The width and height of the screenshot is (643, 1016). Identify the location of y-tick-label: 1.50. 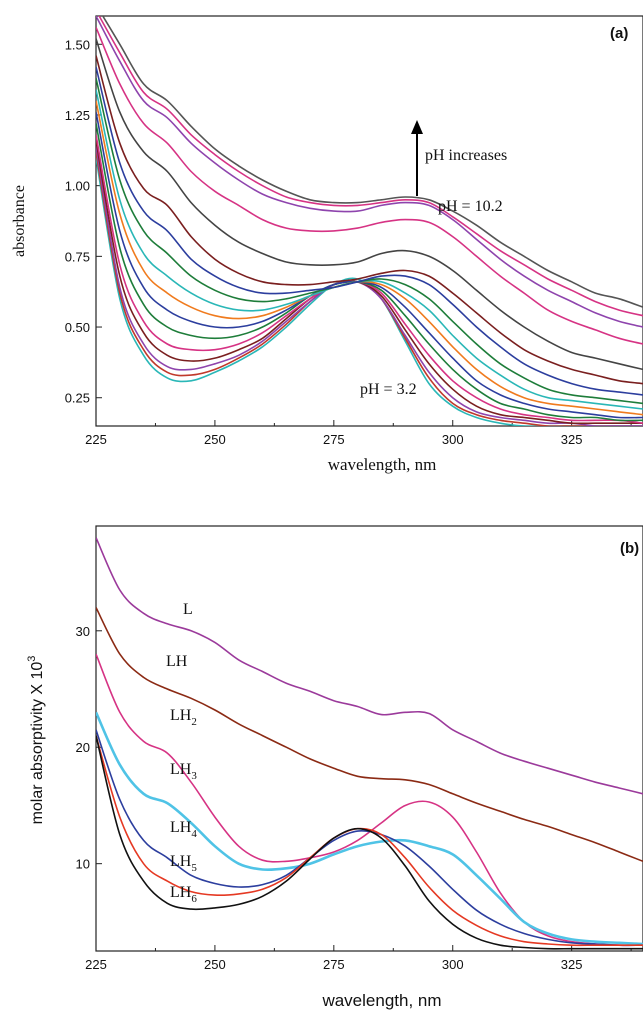
(77, 44).